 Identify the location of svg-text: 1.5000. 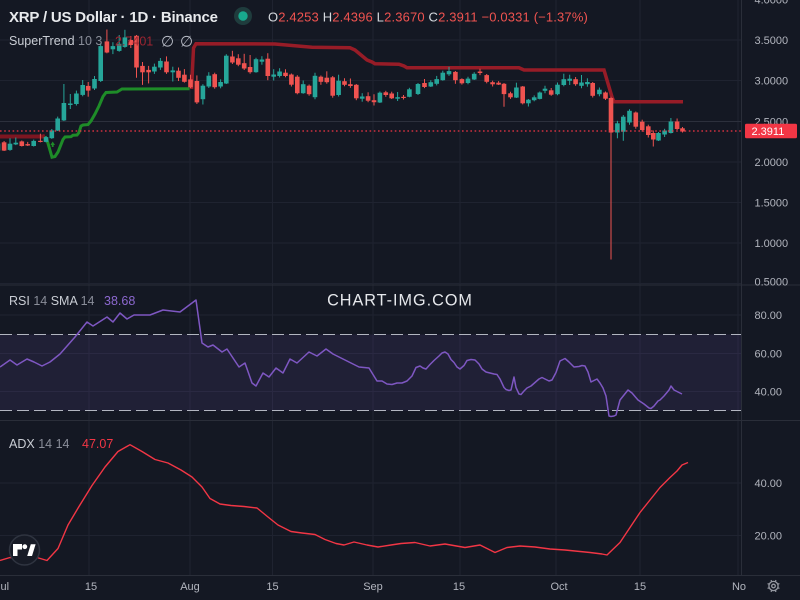
(772, 204).